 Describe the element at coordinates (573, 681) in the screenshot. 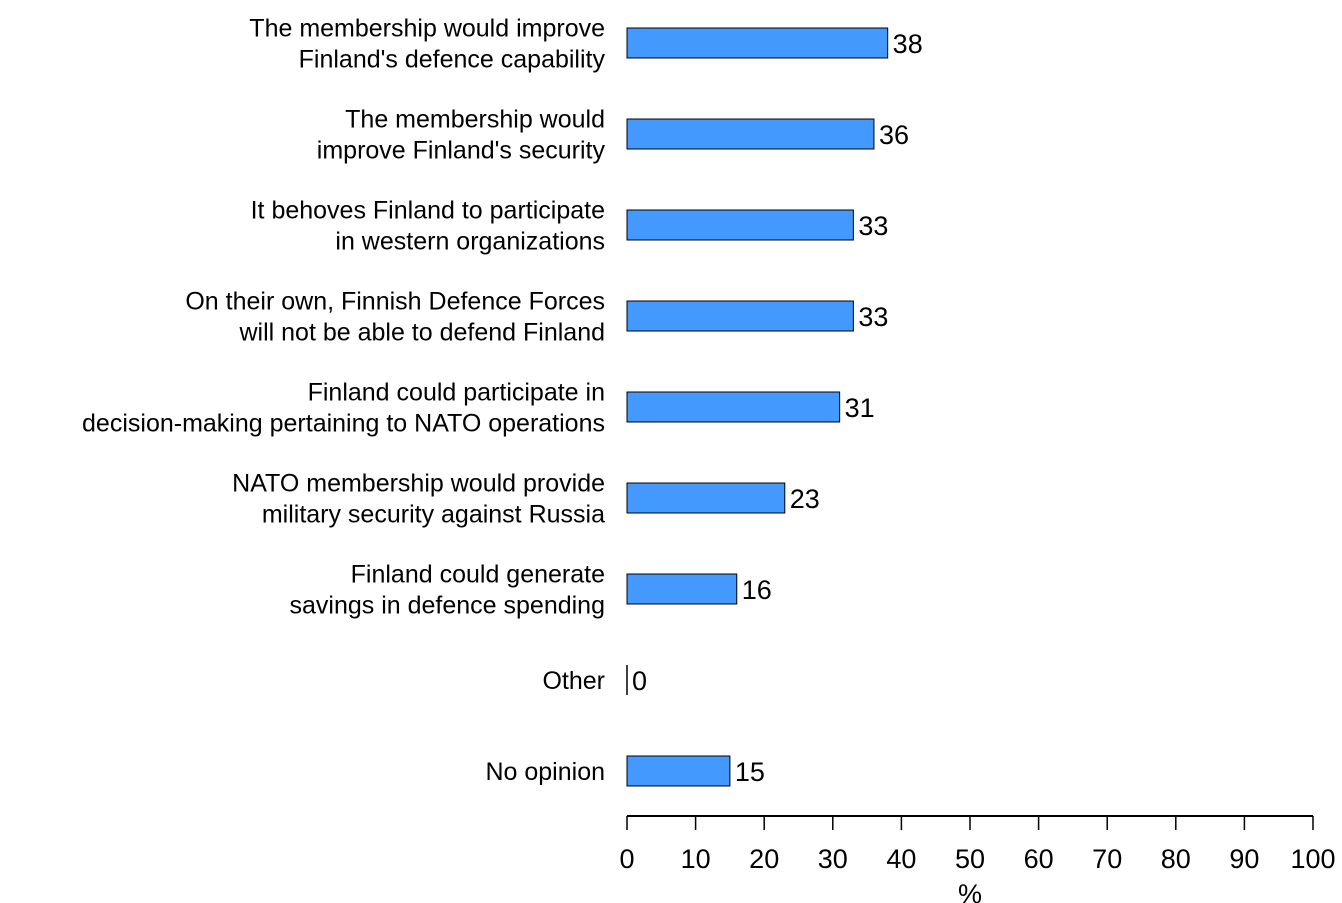

I see `category-label-7-line-0: Other` at that location.